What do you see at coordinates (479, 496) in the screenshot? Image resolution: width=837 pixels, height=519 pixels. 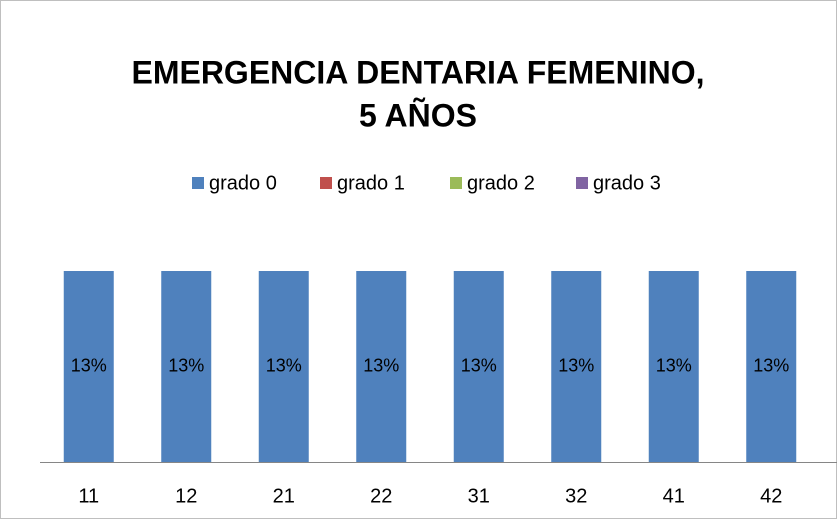 I see `x-tick-label: 31` at bounding box center [479, 496].